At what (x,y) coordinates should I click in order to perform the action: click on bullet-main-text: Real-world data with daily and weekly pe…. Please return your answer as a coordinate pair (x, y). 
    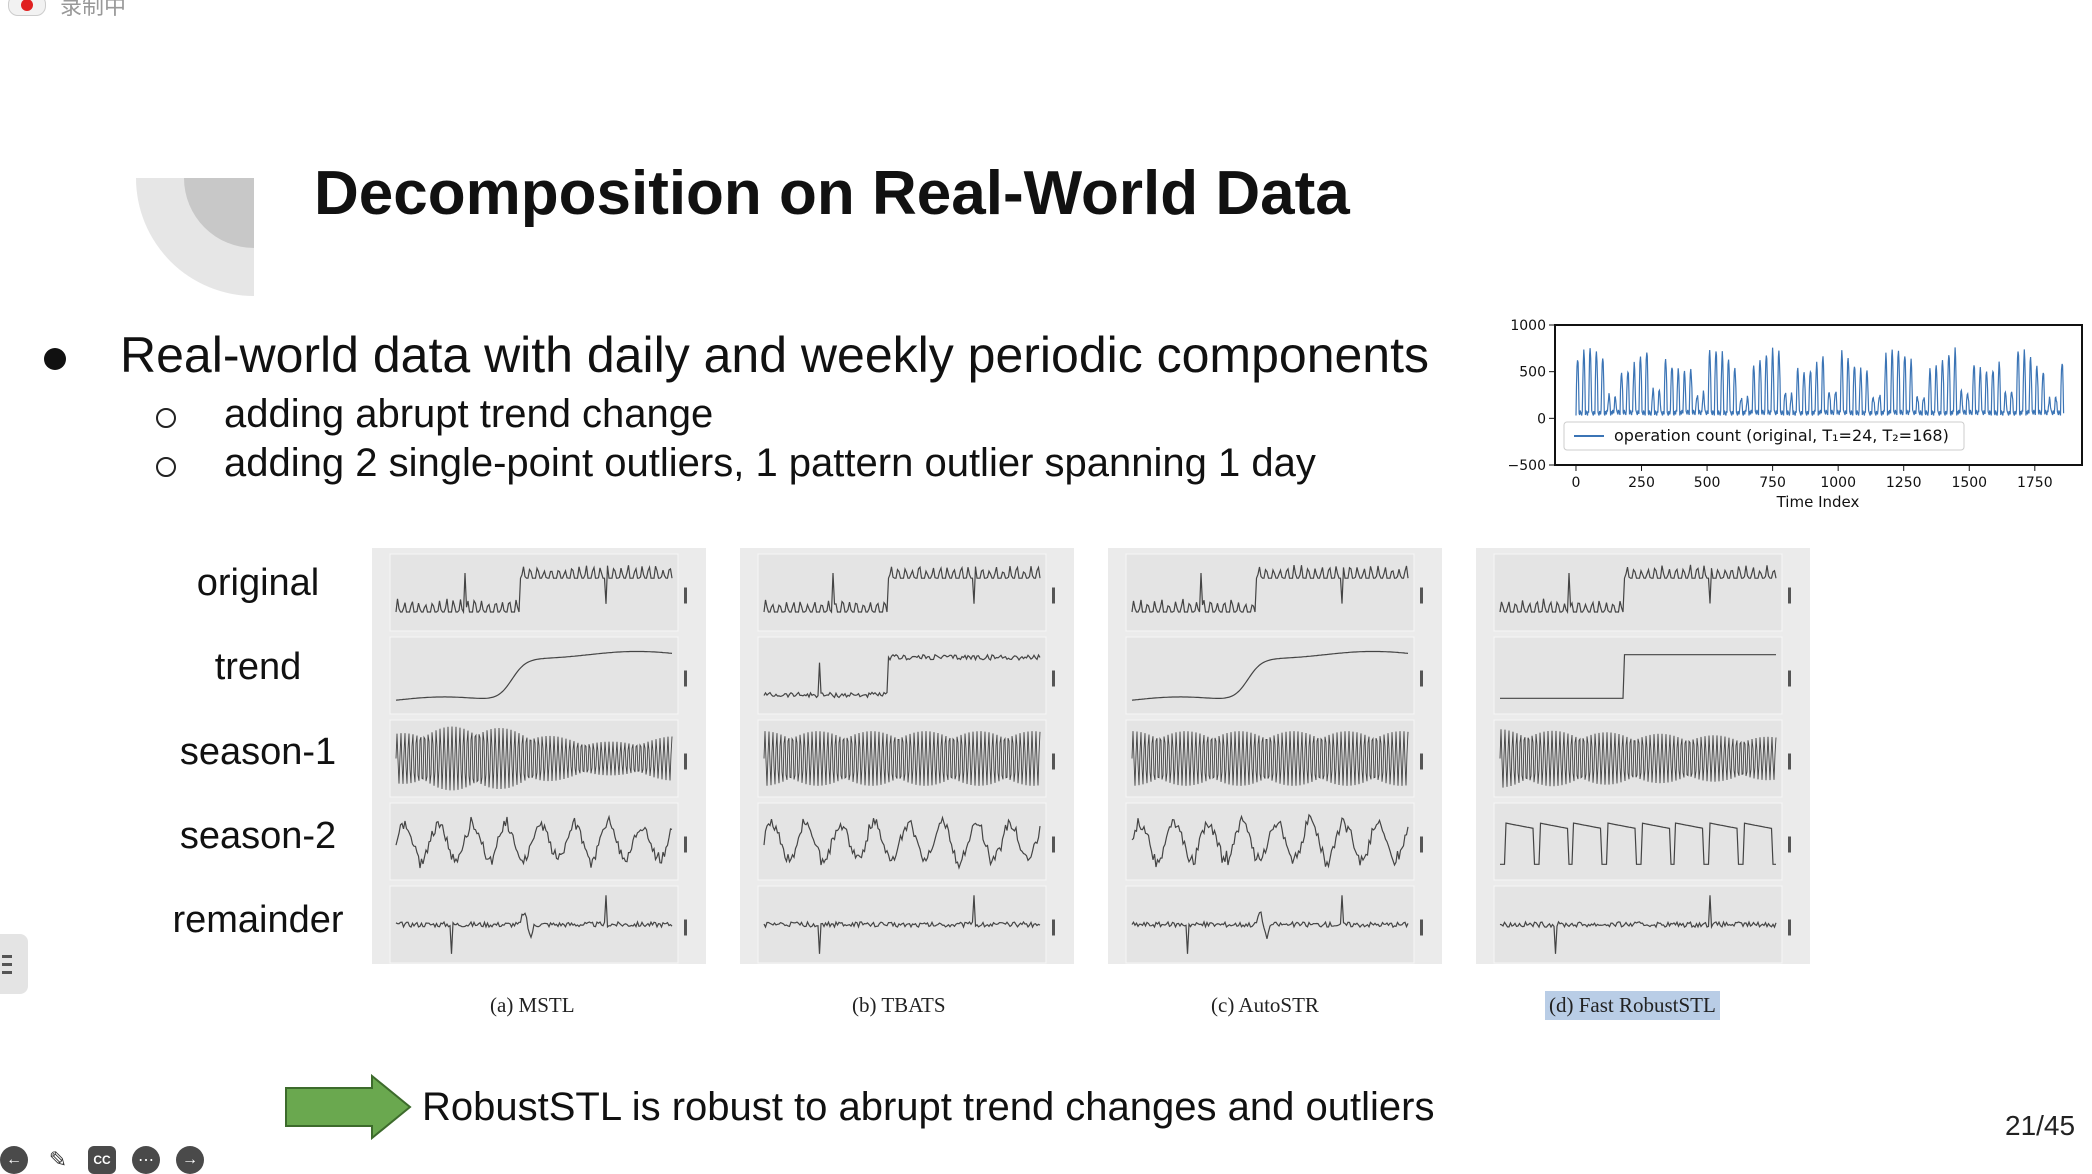
    Looking at the image, I should click on (775, 355).